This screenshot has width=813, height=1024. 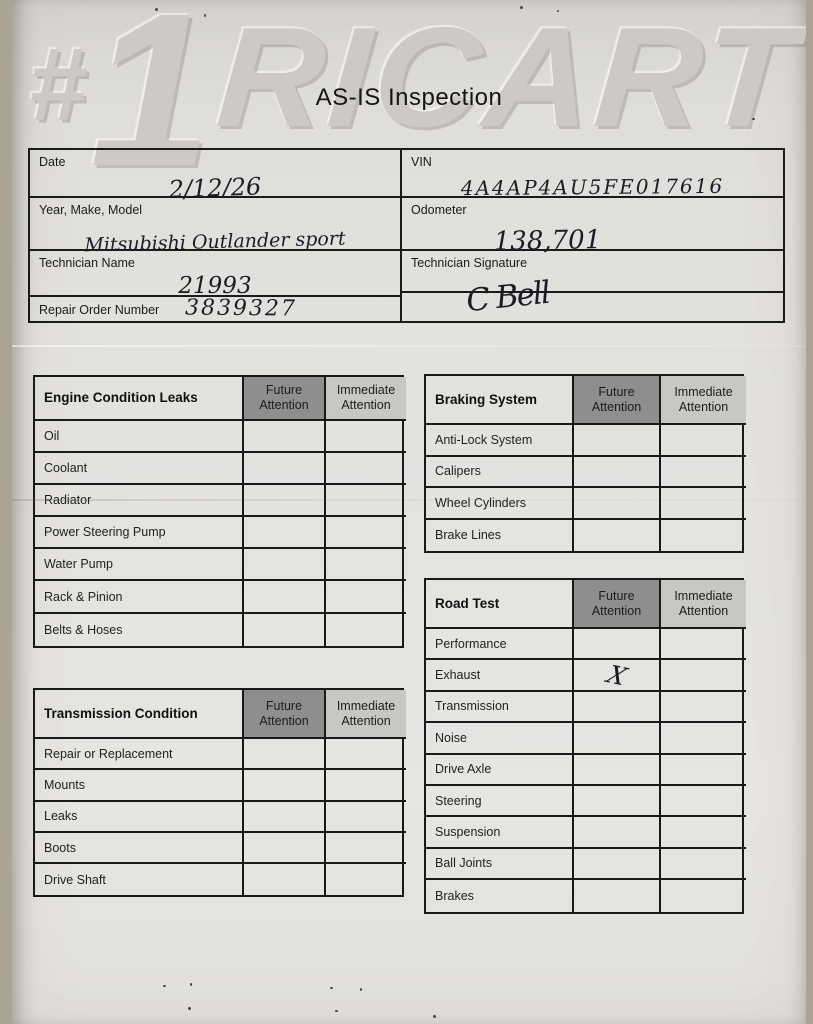 What do you see at coordinates (499, 865) in the screenshot?
I see `item-label: Ball Joints` at bounding box center [499, 865].